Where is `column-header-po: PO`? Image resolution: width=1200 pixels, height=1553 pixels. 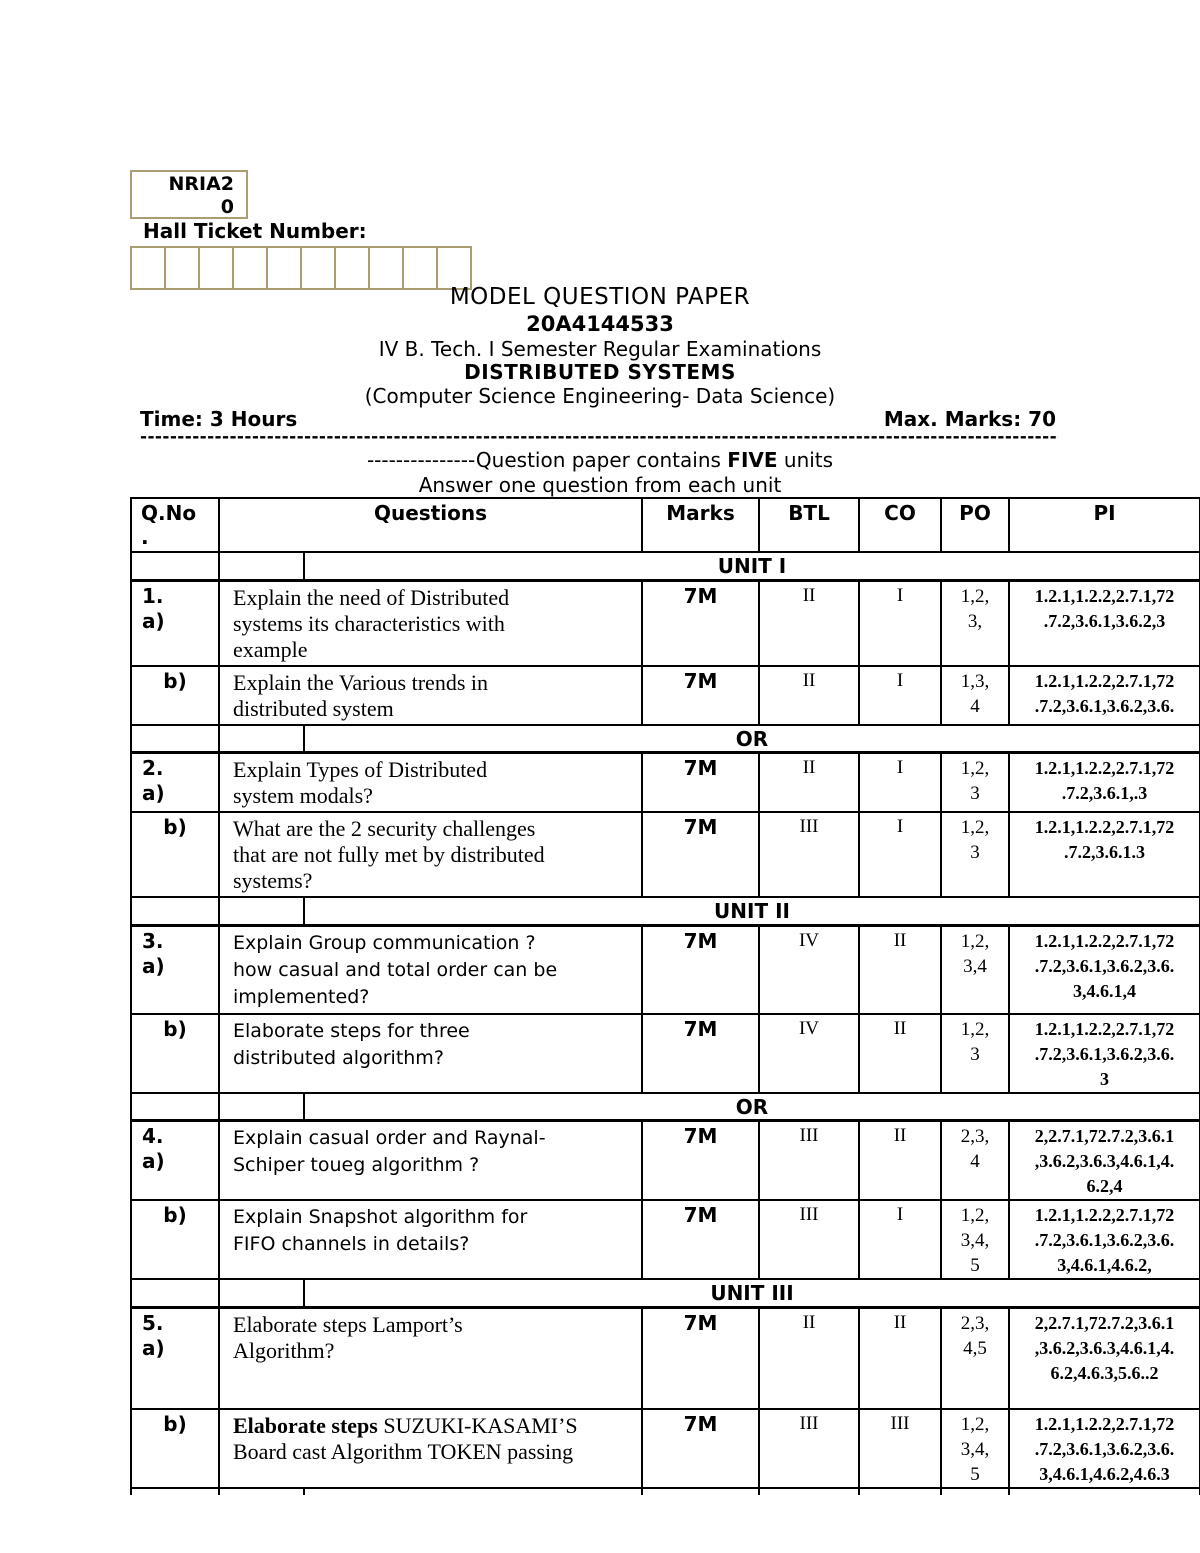
column-header-po: PO is located at coordinates (975, 525).